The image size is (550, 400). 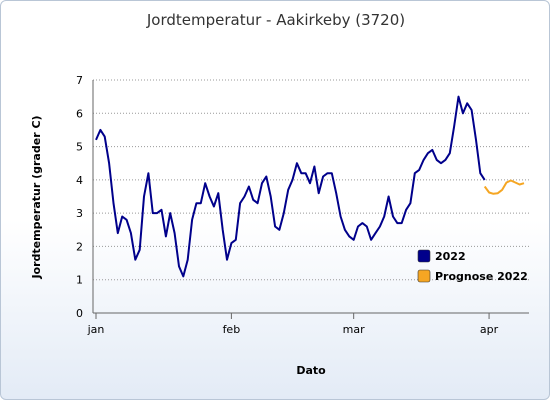 I want to click on x-axis-label: Dato, so click(x=311, y=370).